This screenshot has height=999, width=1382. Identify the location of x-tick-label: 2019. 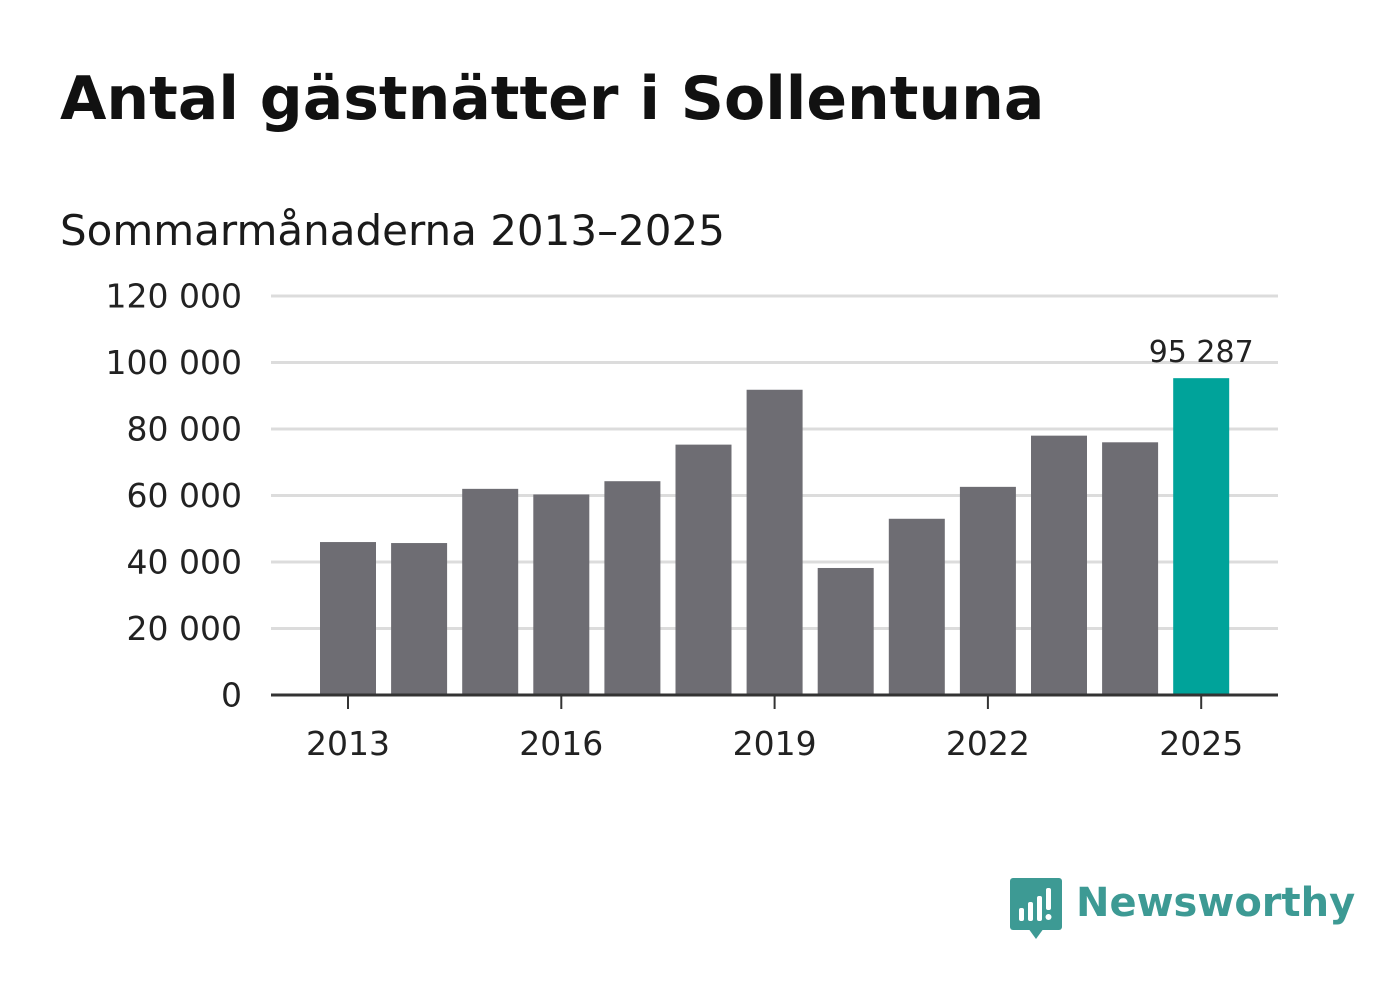
(775, 743).